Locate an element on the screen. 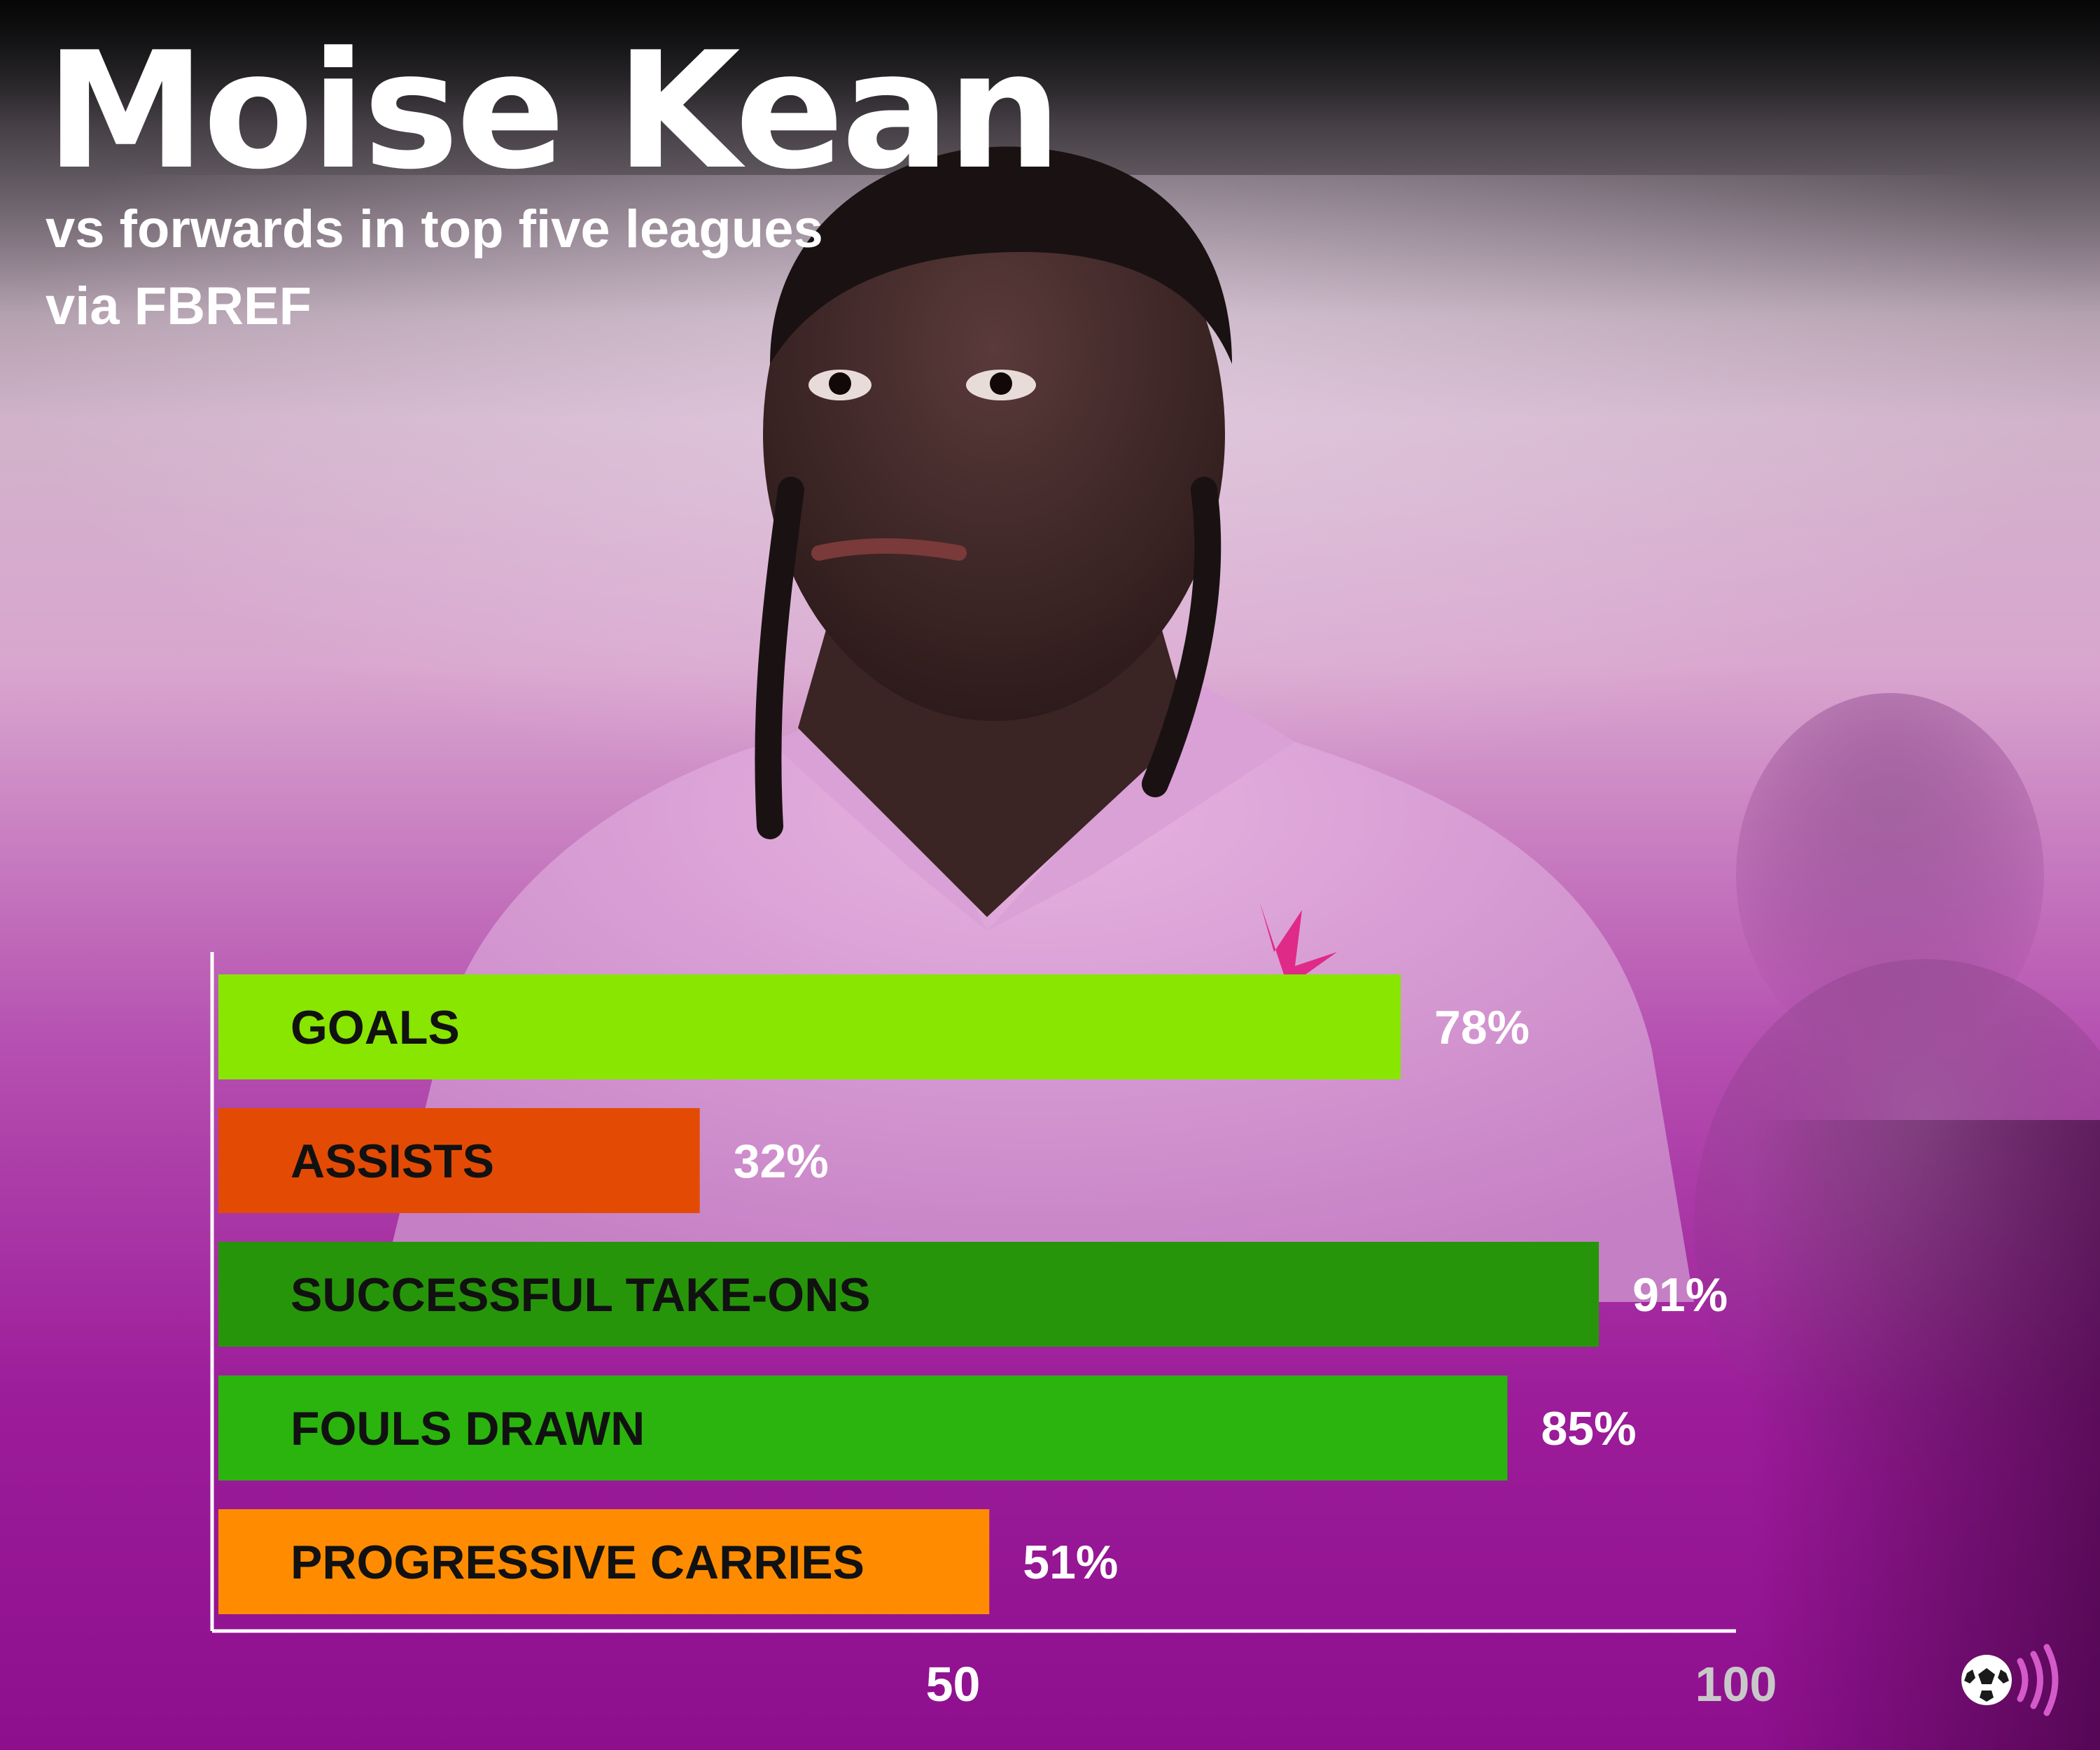 Image resolution: width=2100 pixels, height=1750 pixels. bar-assists is located at coordinates (459, 1160).